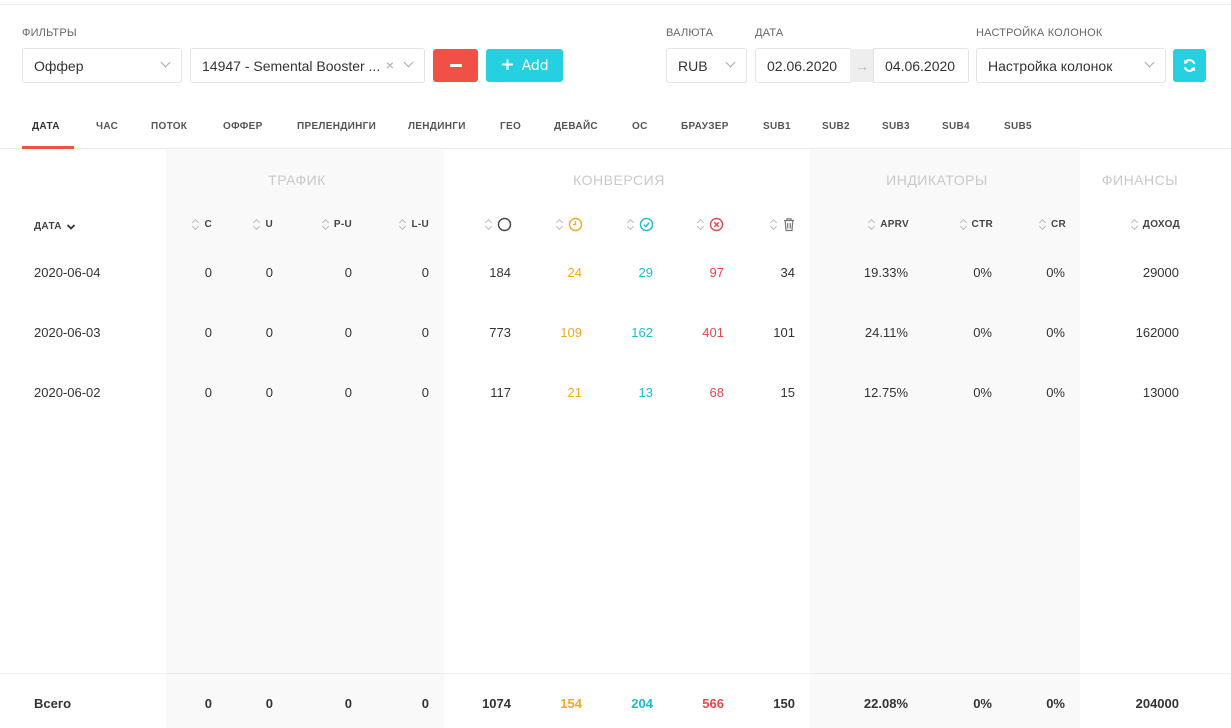 Image resolution: width=1231 pixels, height=728 pixels. What do you see at coordinates (886, 332) in the screenshot?
I see `cell-aprv: 24.11%` at bounding box center [886, 332].